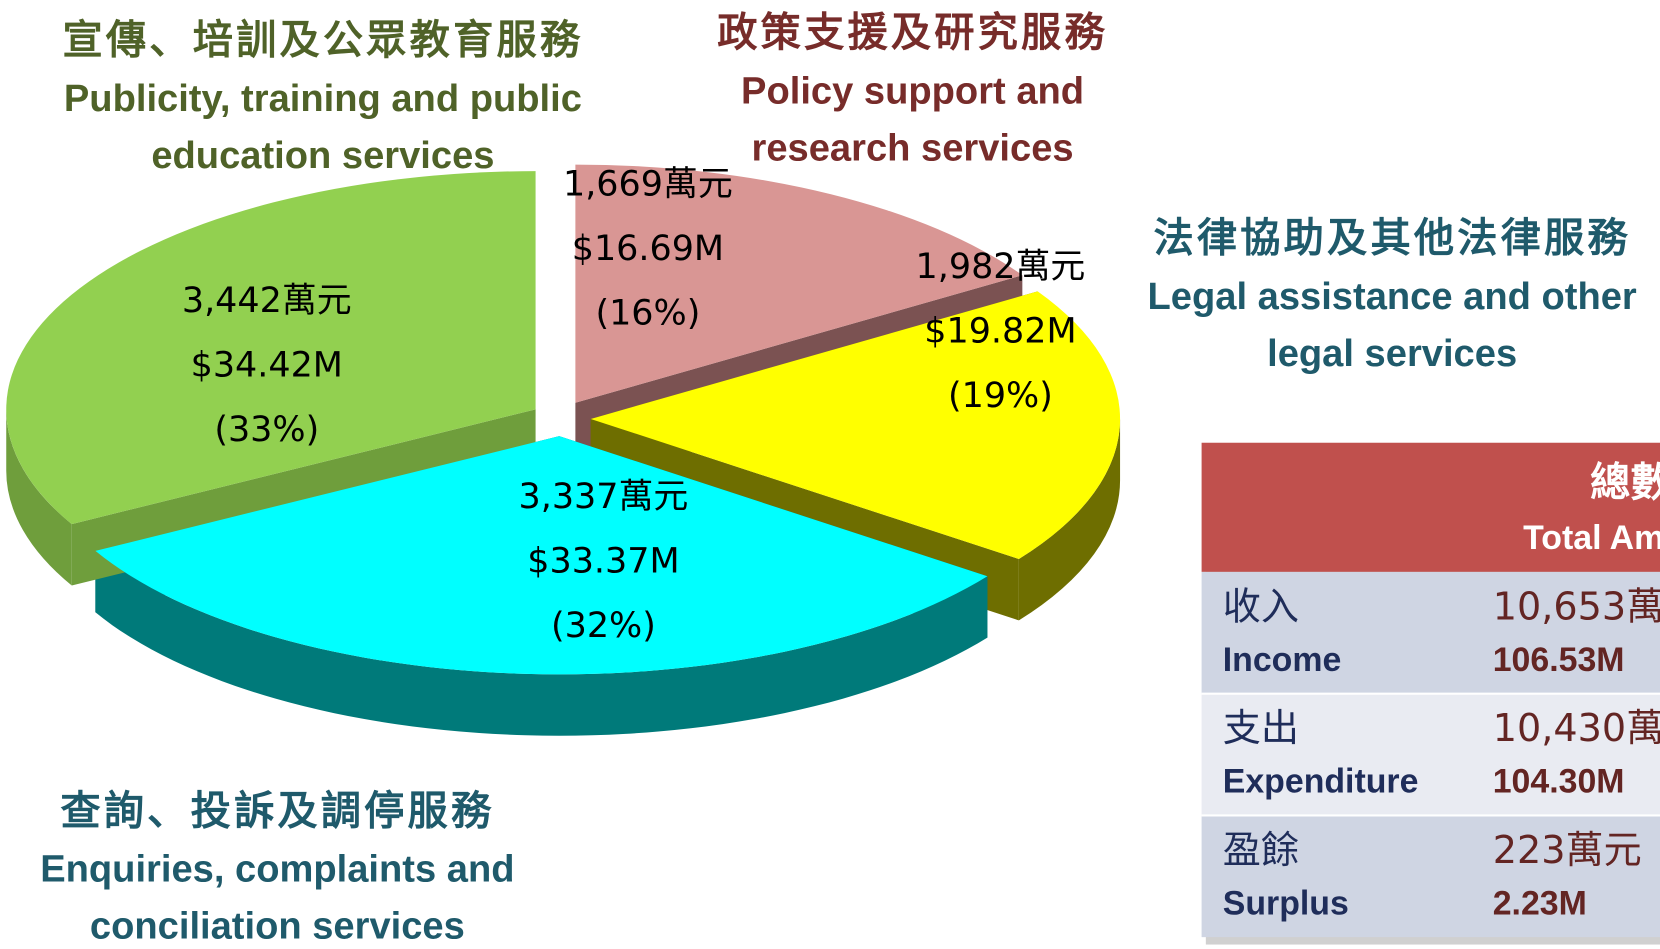  Describe the element at coordinates (323, 99) in the screenshot. I see `category-label-en: Publicity, training and public` at that location.